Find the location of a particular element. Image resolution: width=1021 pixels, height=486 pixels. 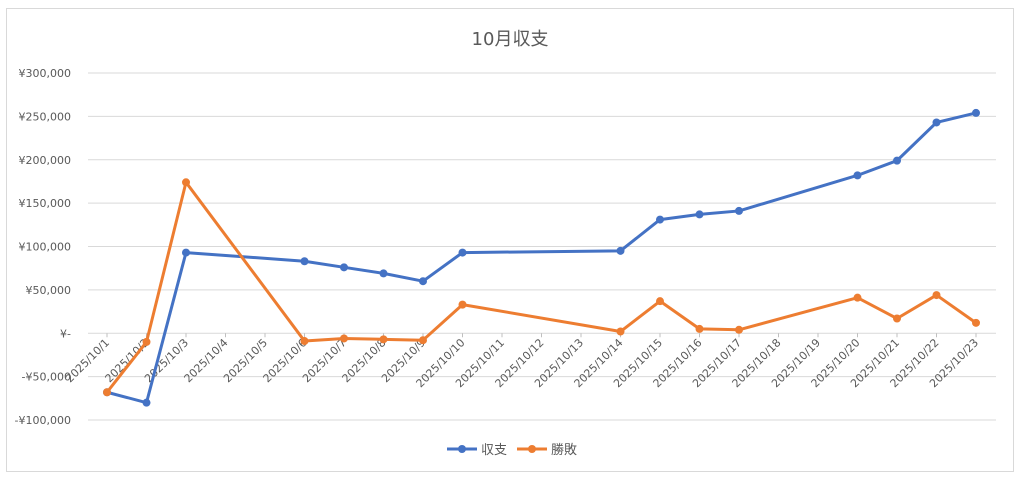

y-tick-label: -¥50,000 is located at coordinates (46, 377).